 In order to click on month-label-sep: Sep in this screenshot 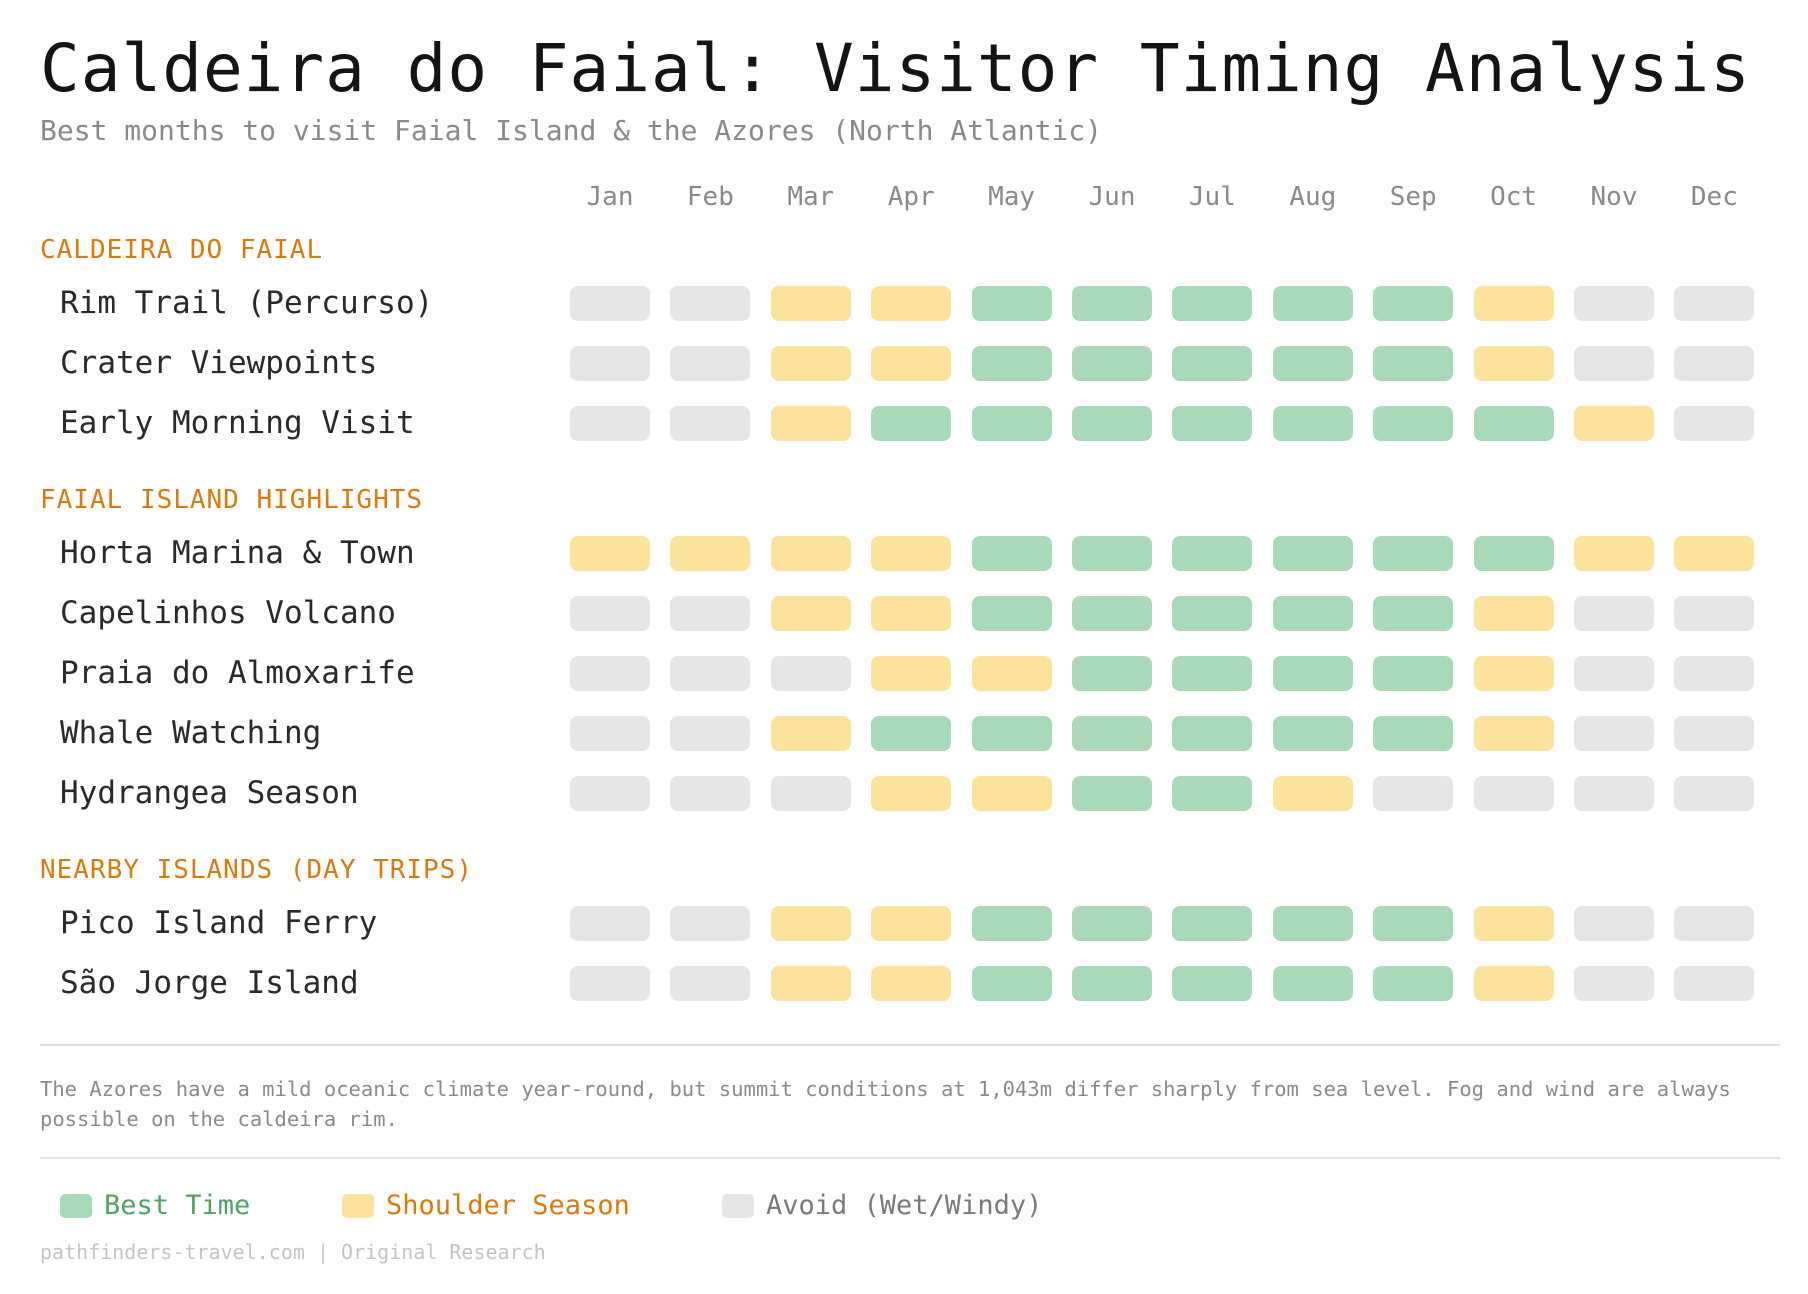, I will do `click(1413, 197)`.